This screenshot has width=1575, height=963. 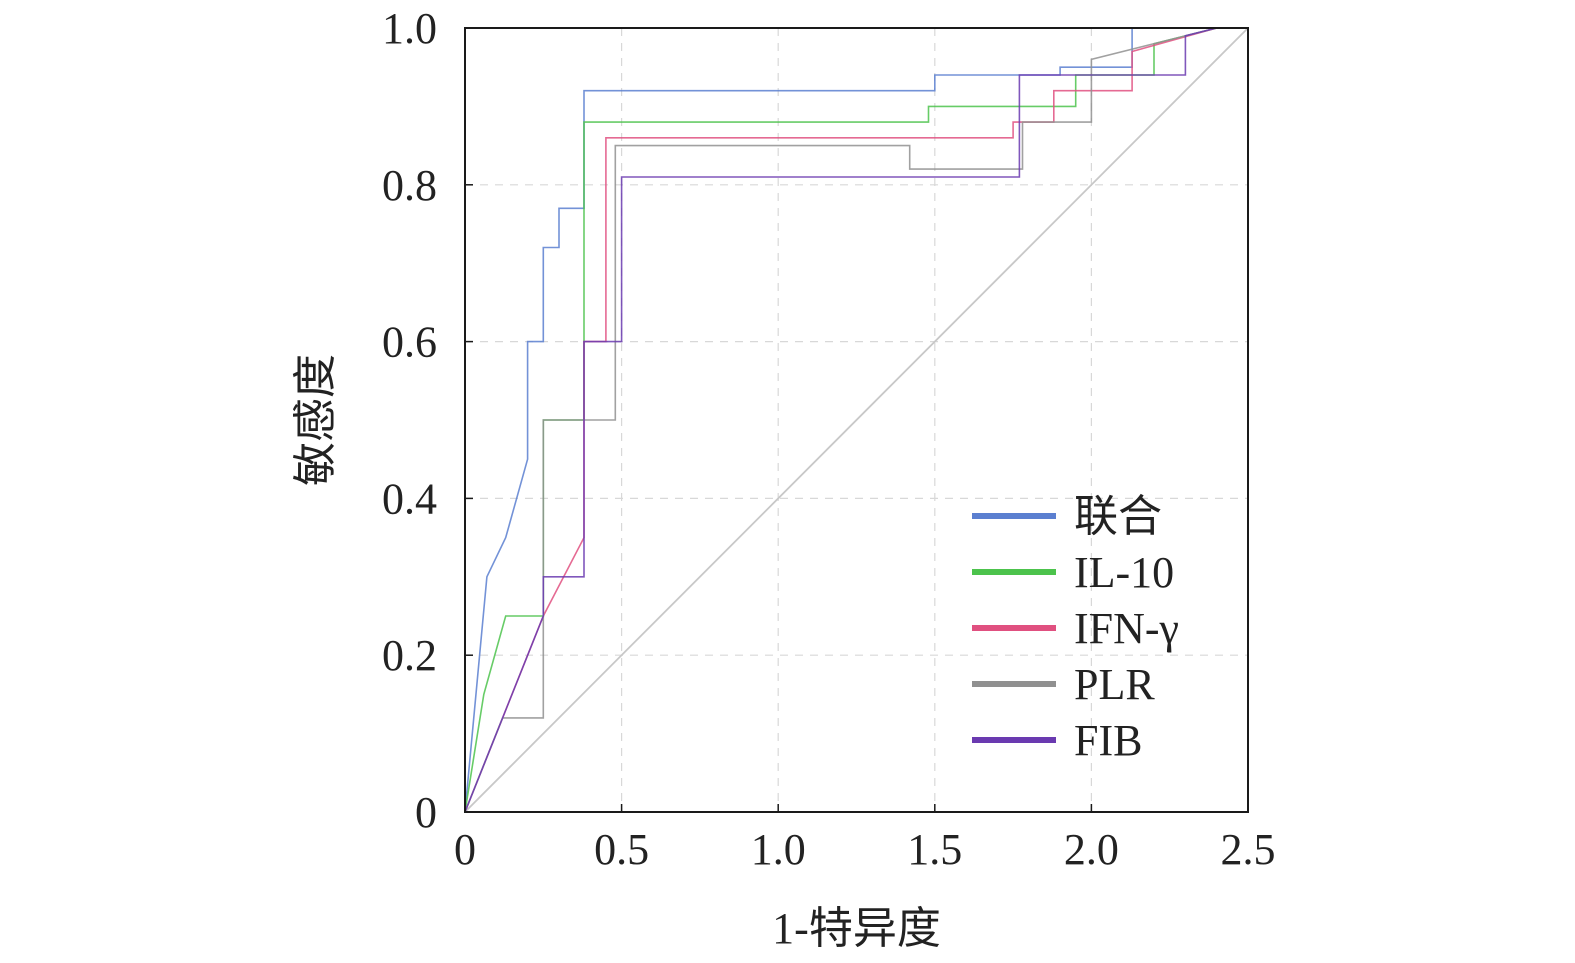 I want to click on x-tick-label-3: 1.5, so click(x=934, y=849).